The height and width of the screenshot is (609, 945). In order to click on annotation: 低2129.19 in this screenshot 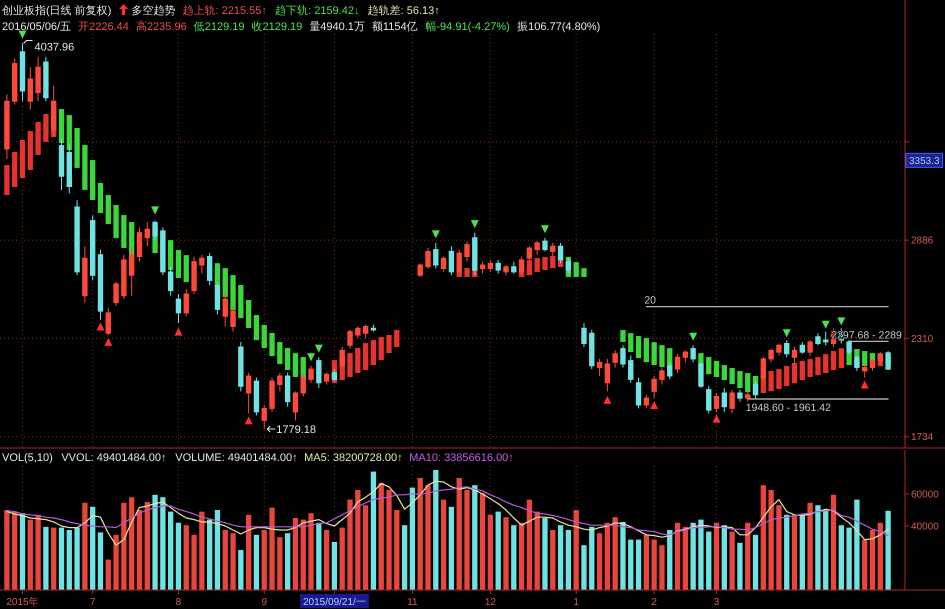, I will do `click(219, 27)`.